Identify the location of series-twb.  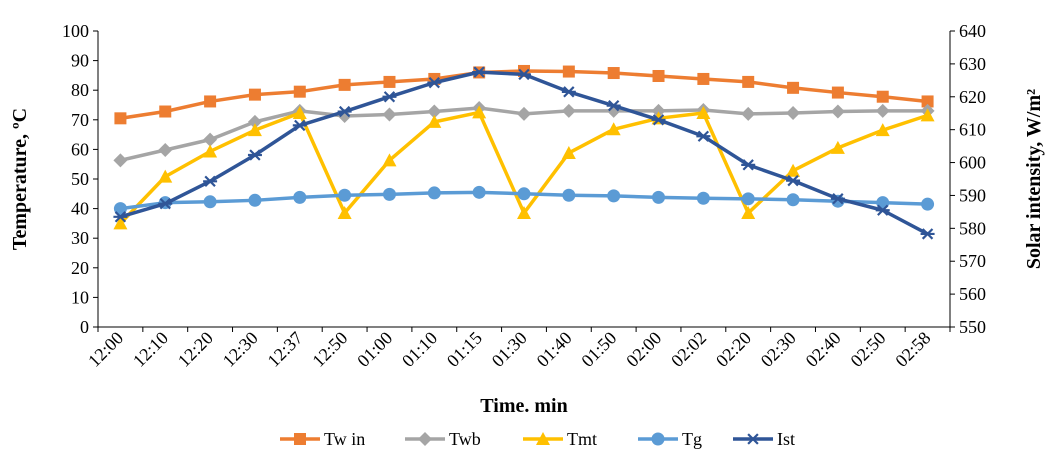
(524, 134).